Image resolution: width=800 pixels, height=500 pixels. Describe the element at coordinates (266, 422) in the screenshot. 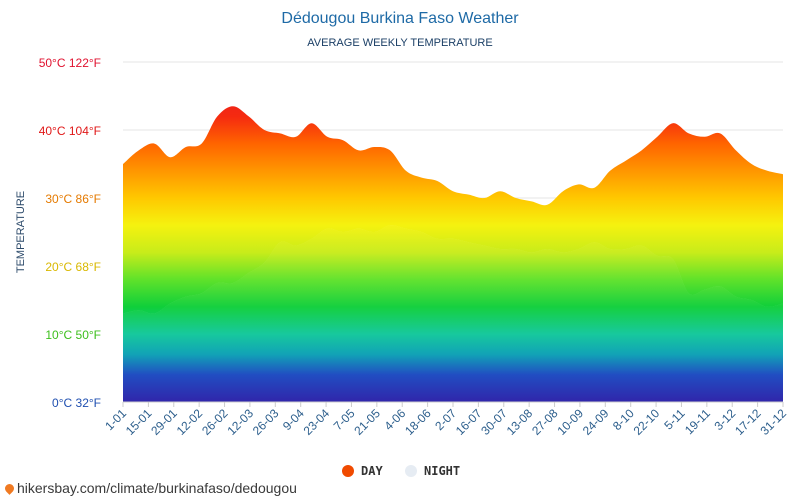

I see `x-tick-label: 26-03` at that location.